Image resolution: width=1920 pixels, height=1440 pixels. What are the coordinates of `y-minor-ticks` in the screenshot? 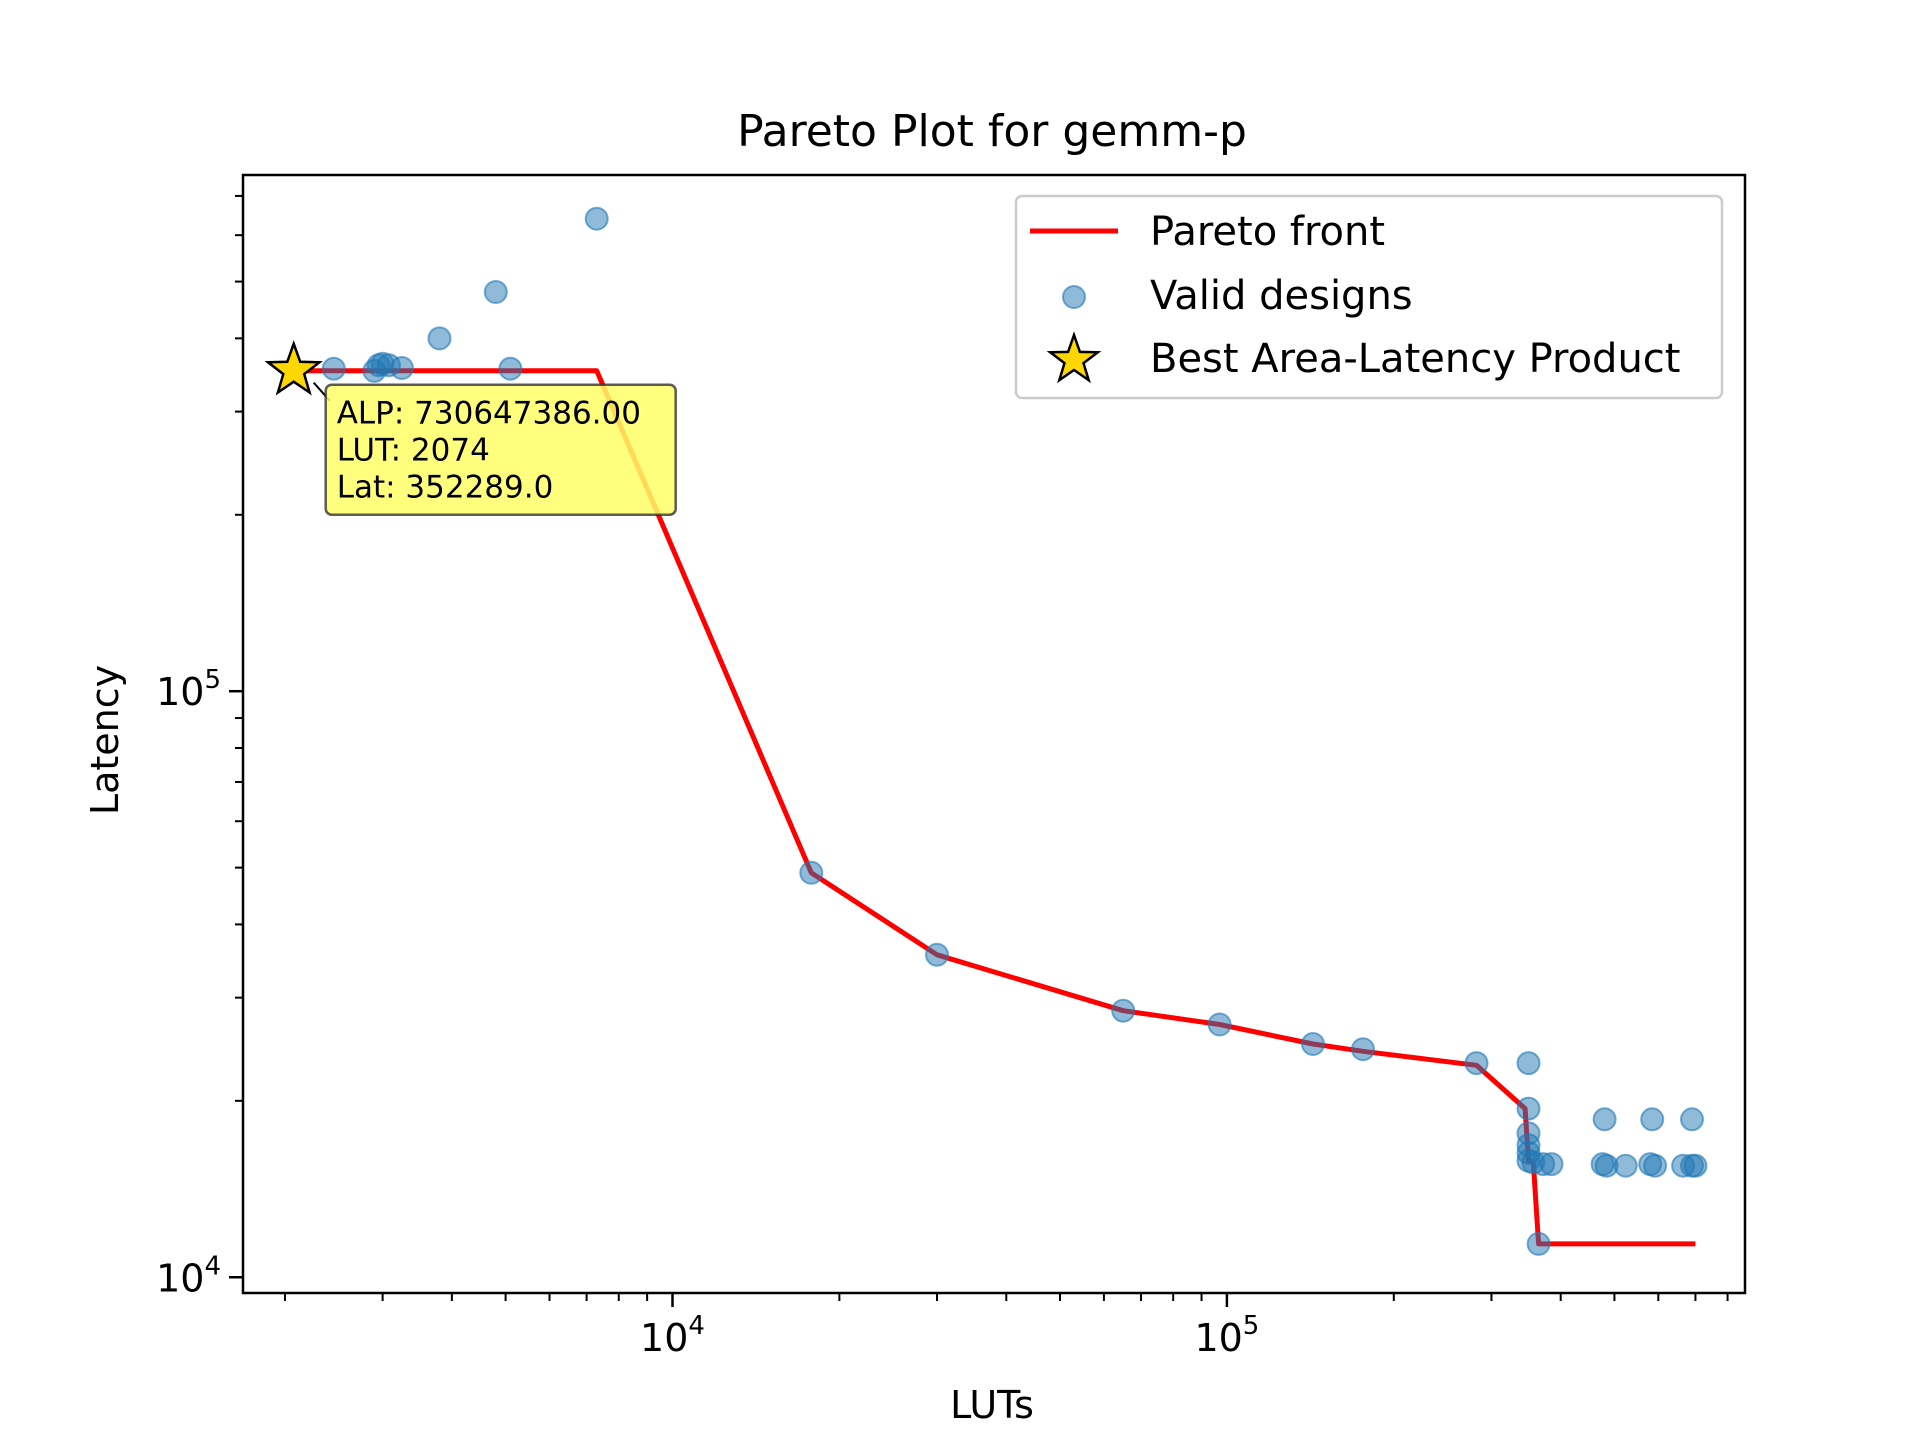 It's located at (239, 648).